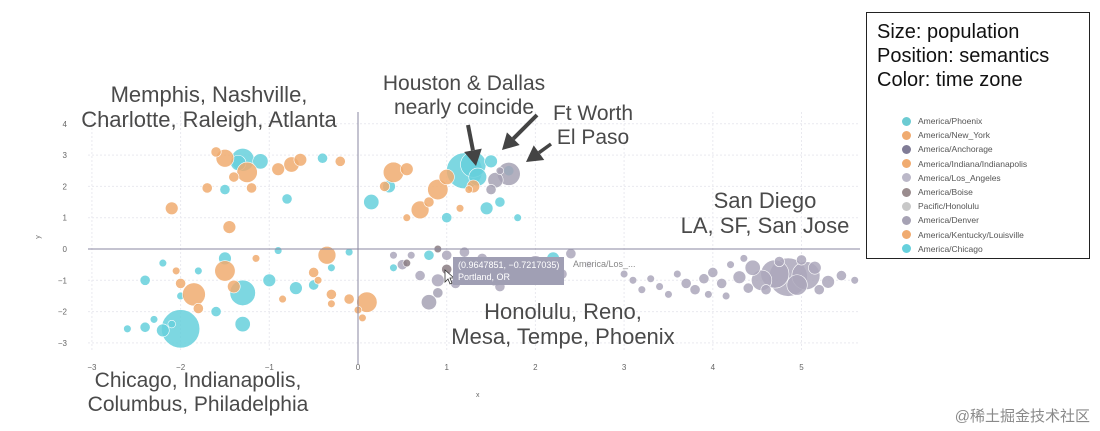 This screenshot has width=1100, height=431. What do you see at coordinates (765, 213) in the screenshot?
I see `annotation-san-diego: San Diego LA, SF, San Jose` at bounding box center [765, 213].